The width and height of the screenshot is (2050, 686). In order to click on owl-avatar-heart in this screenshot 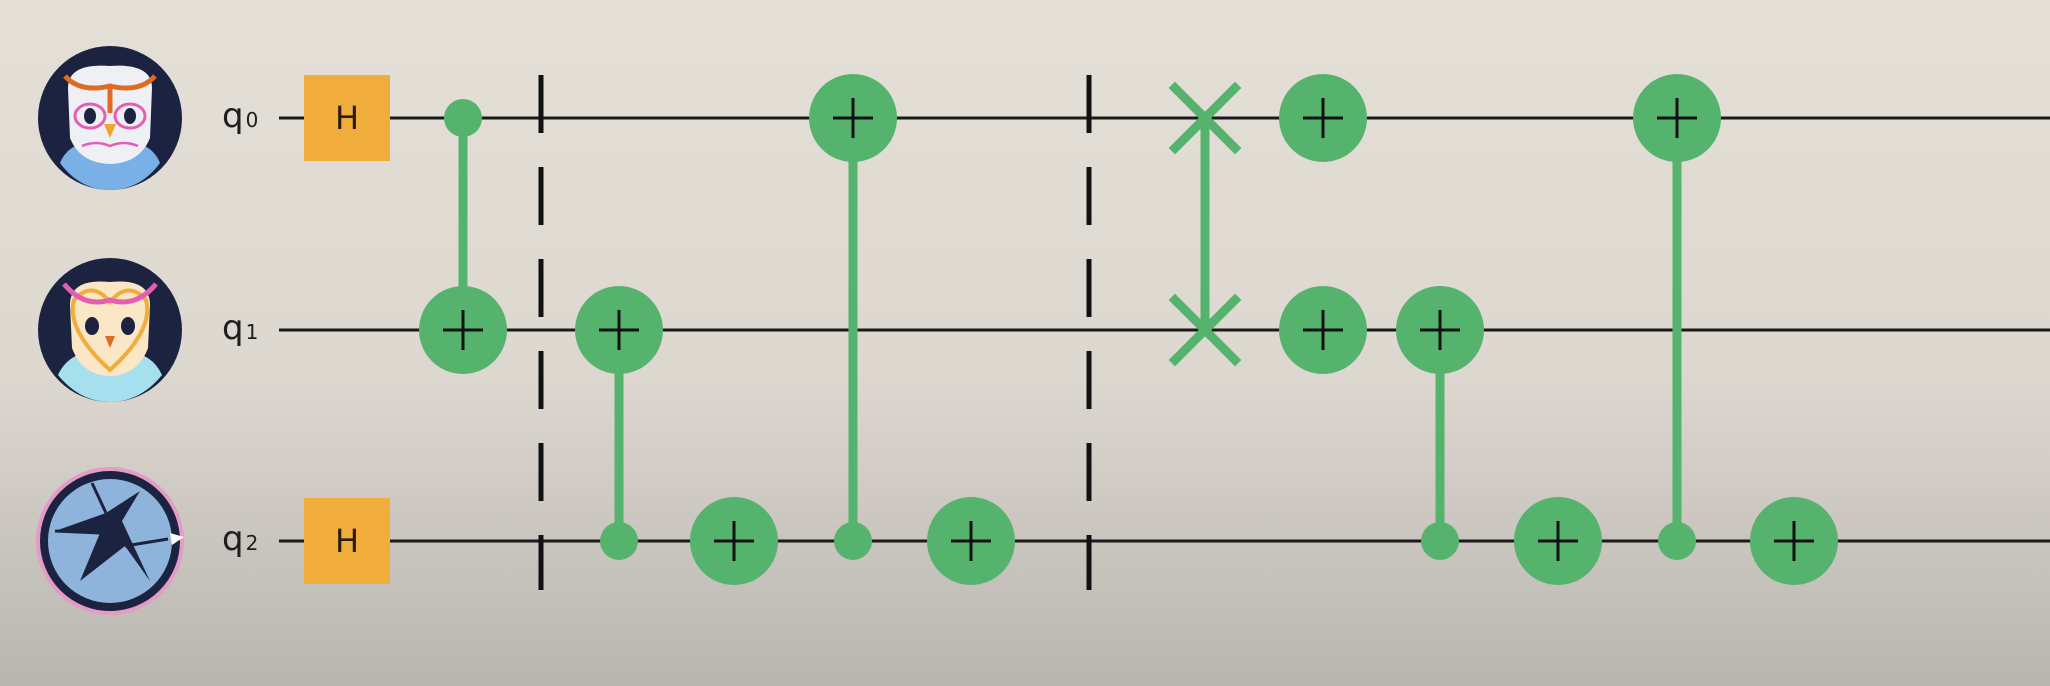, I will do `click(110, 330)`.